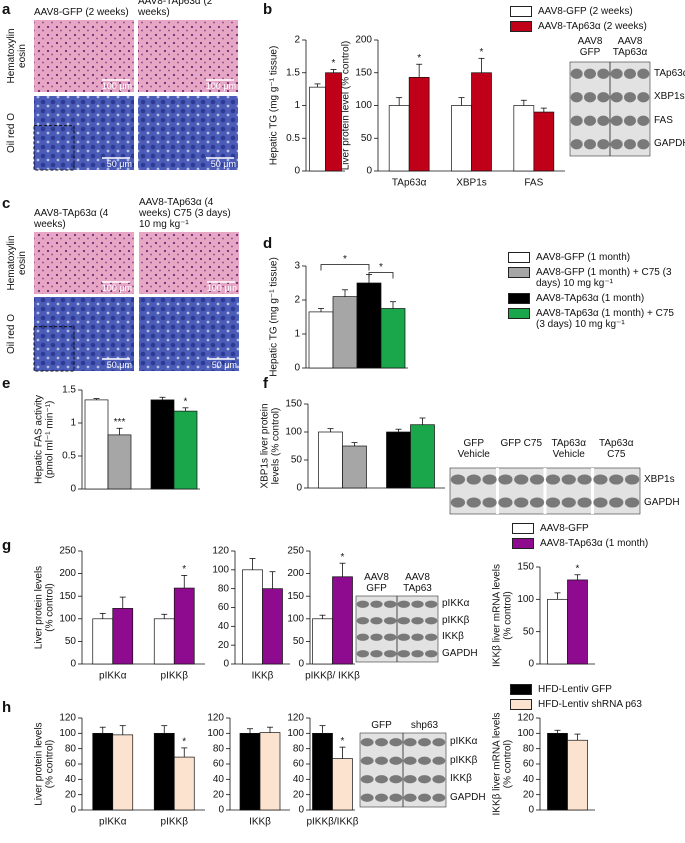  Describe the element at coordinates (6, 203) in the screenshot. I see `panel-letter: c` at that location.